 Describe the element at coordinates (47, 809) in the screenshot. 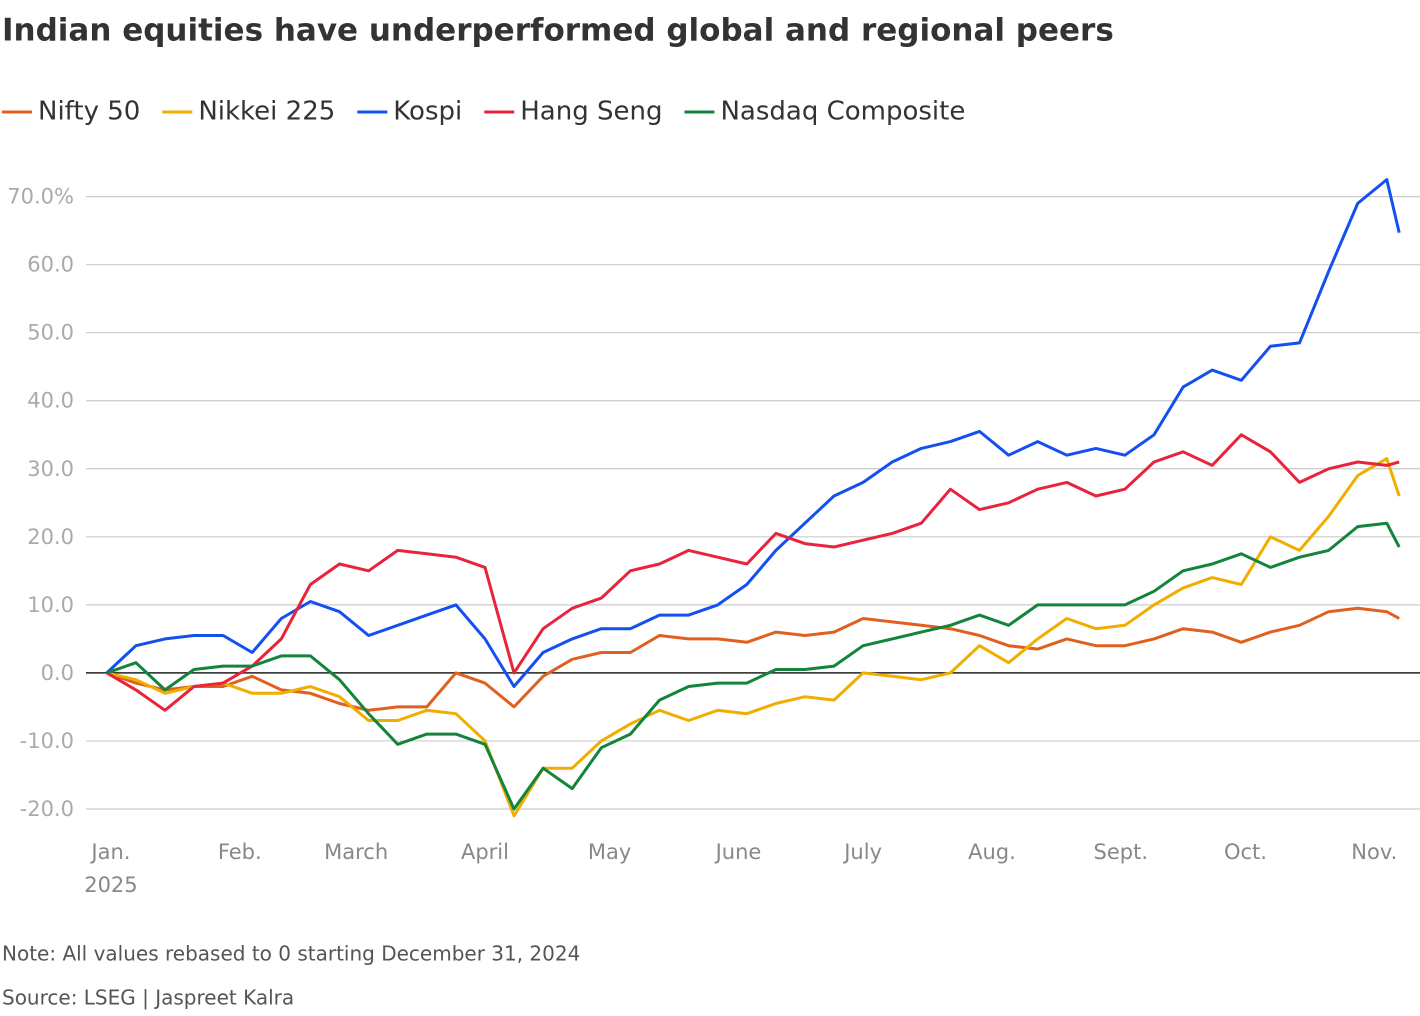

I see `y-tick-label: -20.0` at that location.